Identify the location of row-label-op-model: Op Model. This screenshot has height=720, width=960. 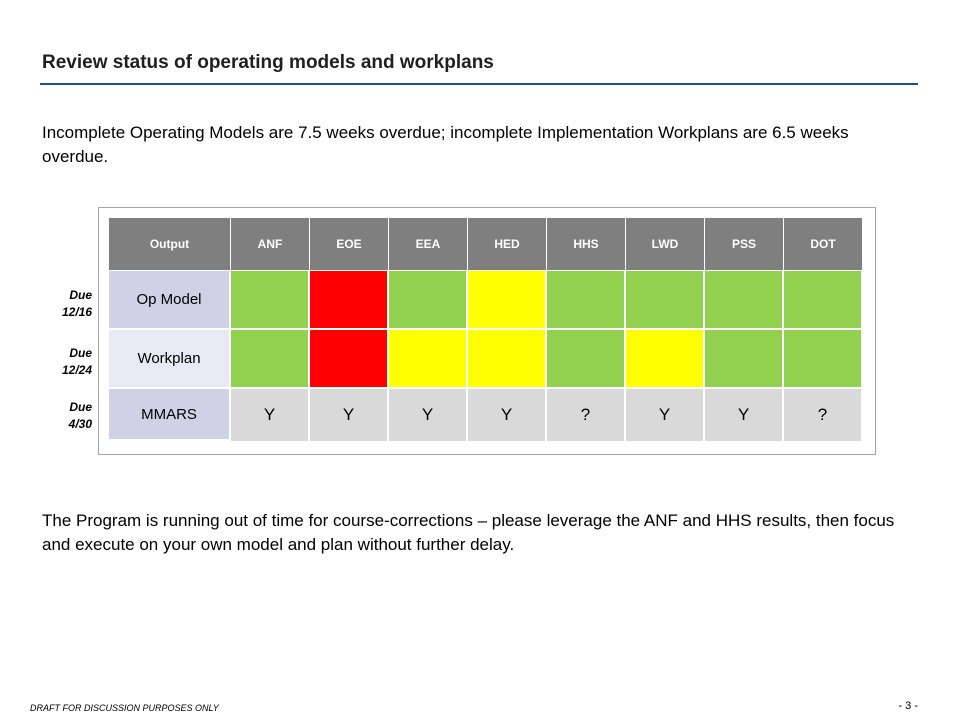
(170, 300).